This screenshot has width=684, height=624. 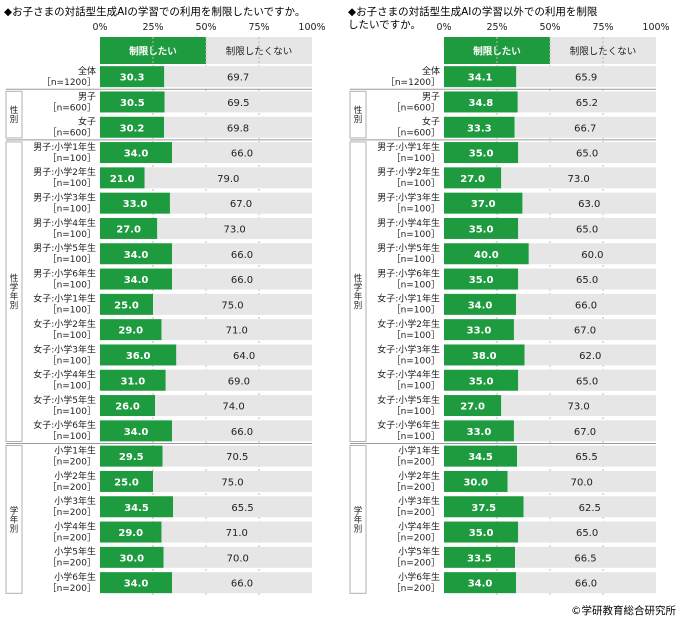 I want to click on legend-label-restrict: 制限したい, so click(x=497, y=52).